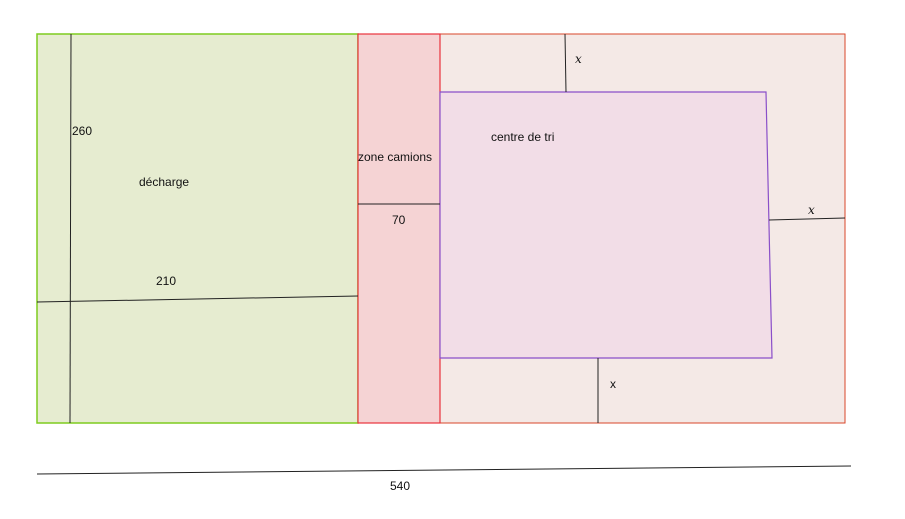 The width and height of the screenshot is (905, 519). Describe the element at coordinates (578, 59) in the screenshot. I see `gap-top-label: x` at that location.